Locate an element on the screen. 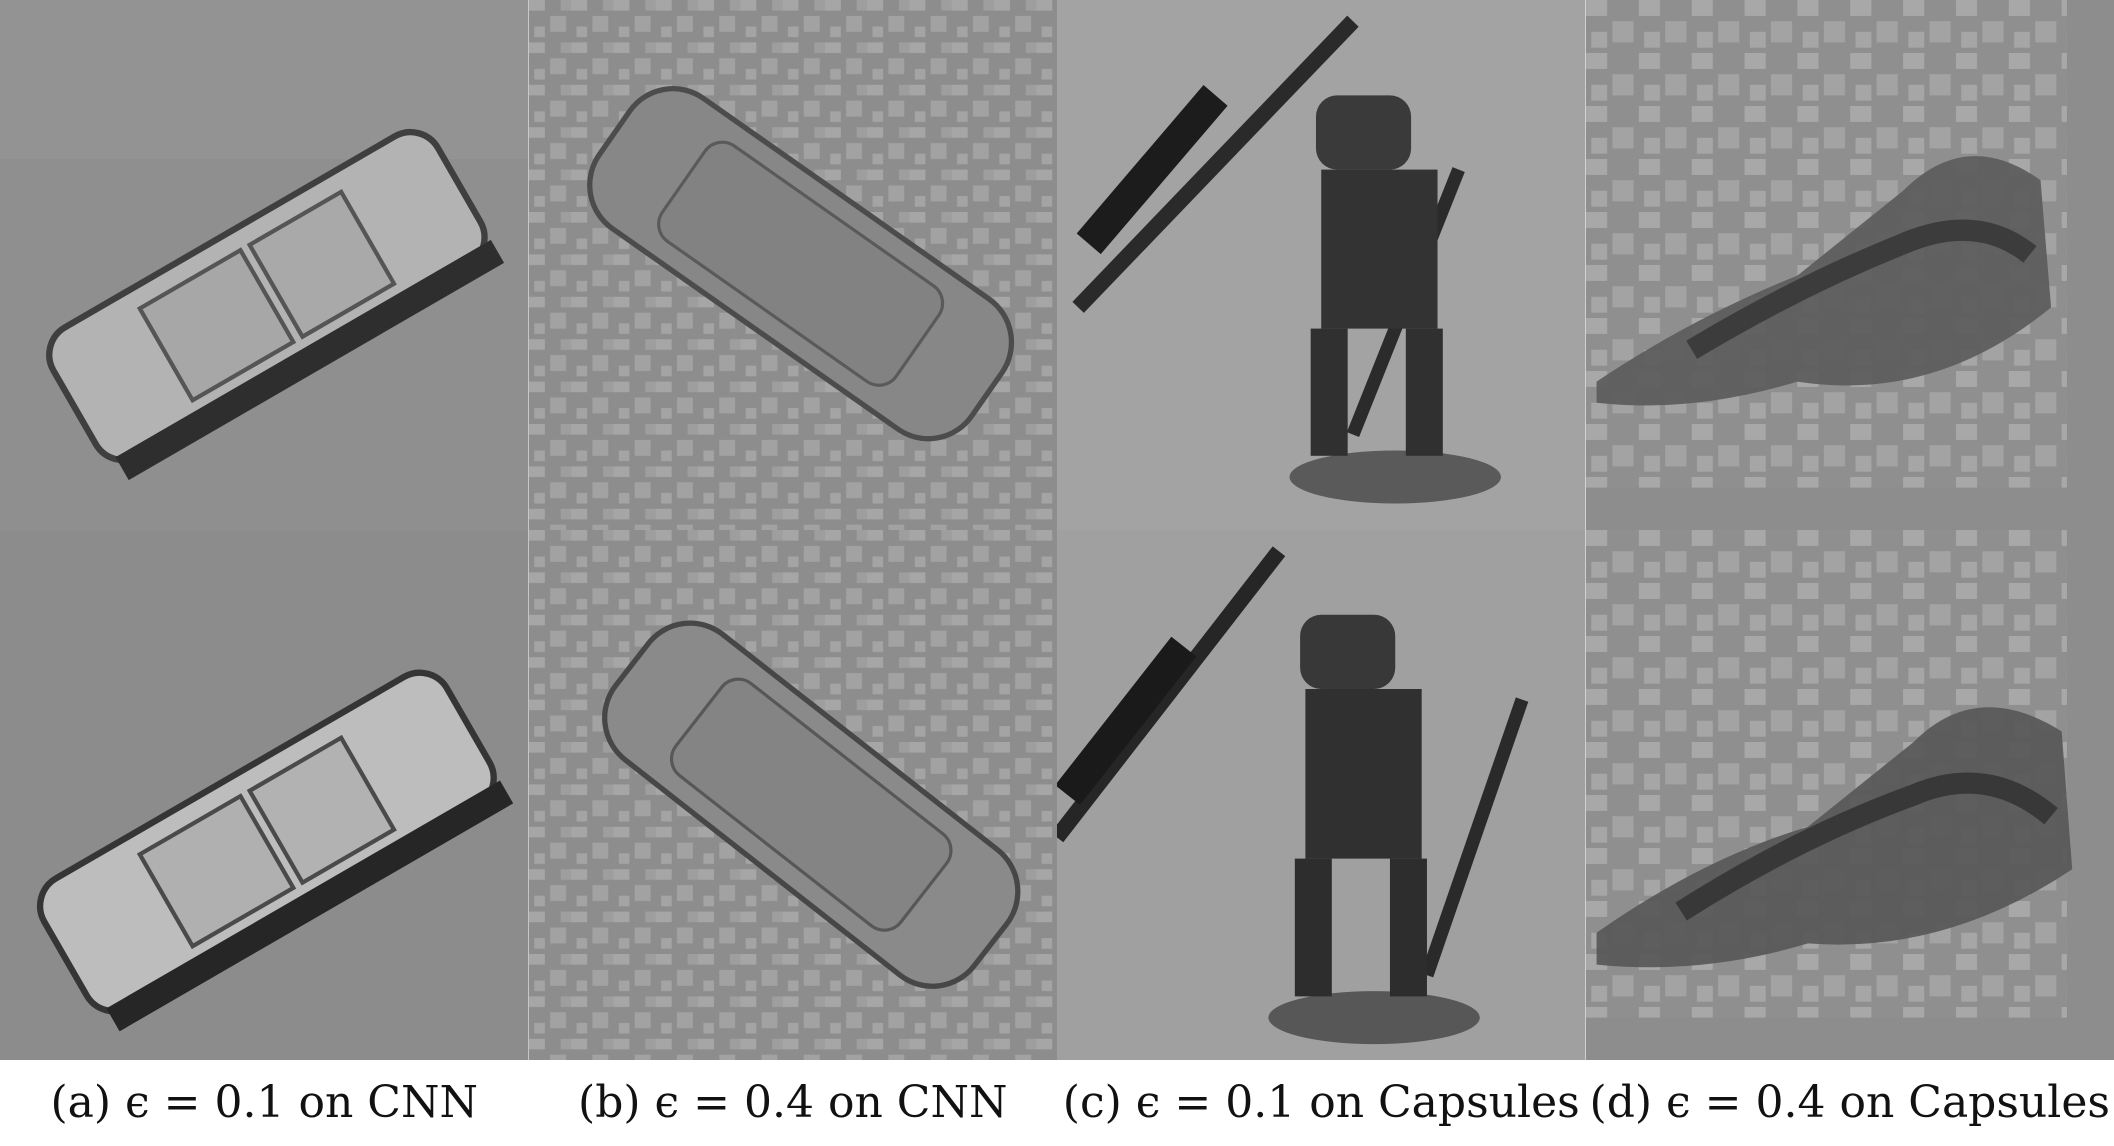 The width and height of the screenshot is (2114, 1146). caption-d: (d) ϵ = 0.4 on Capsules is located at coordinates (1849, 1102).